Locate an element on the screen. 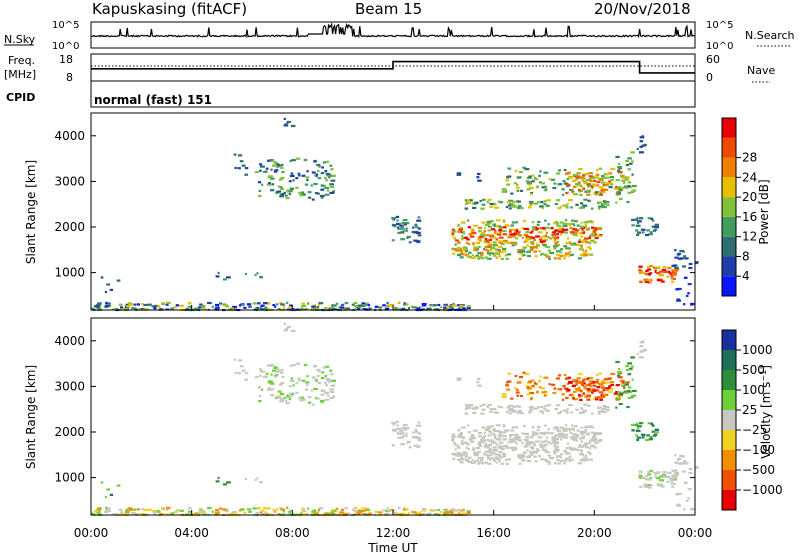  freq-unit-label: [MHz] is located at coordinates (20, 74).